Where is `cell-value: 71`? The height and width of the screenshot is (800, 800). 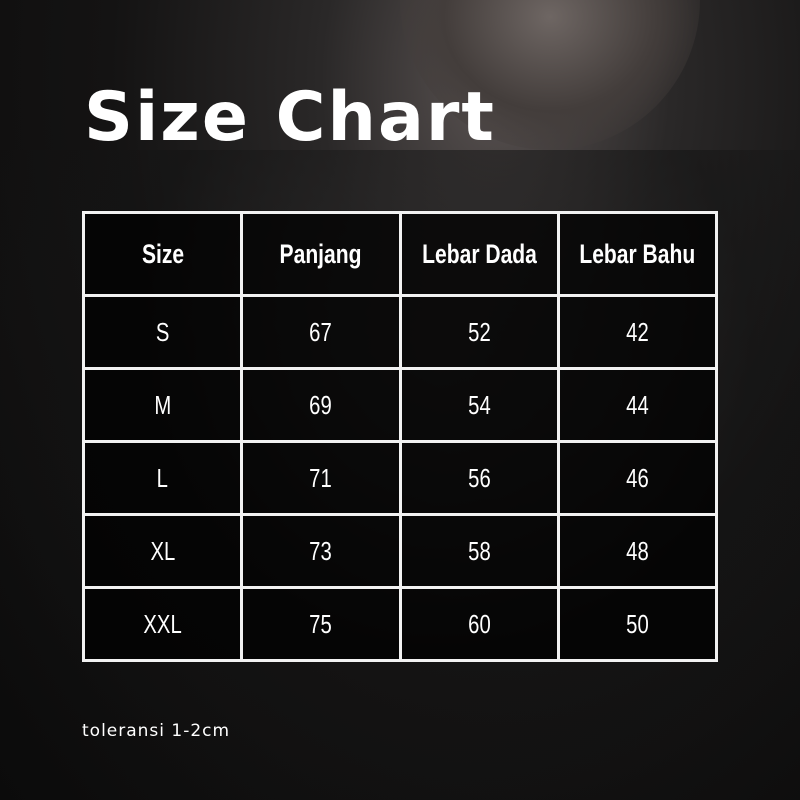 cell-value: 71 is located at coordinates (321, 477).